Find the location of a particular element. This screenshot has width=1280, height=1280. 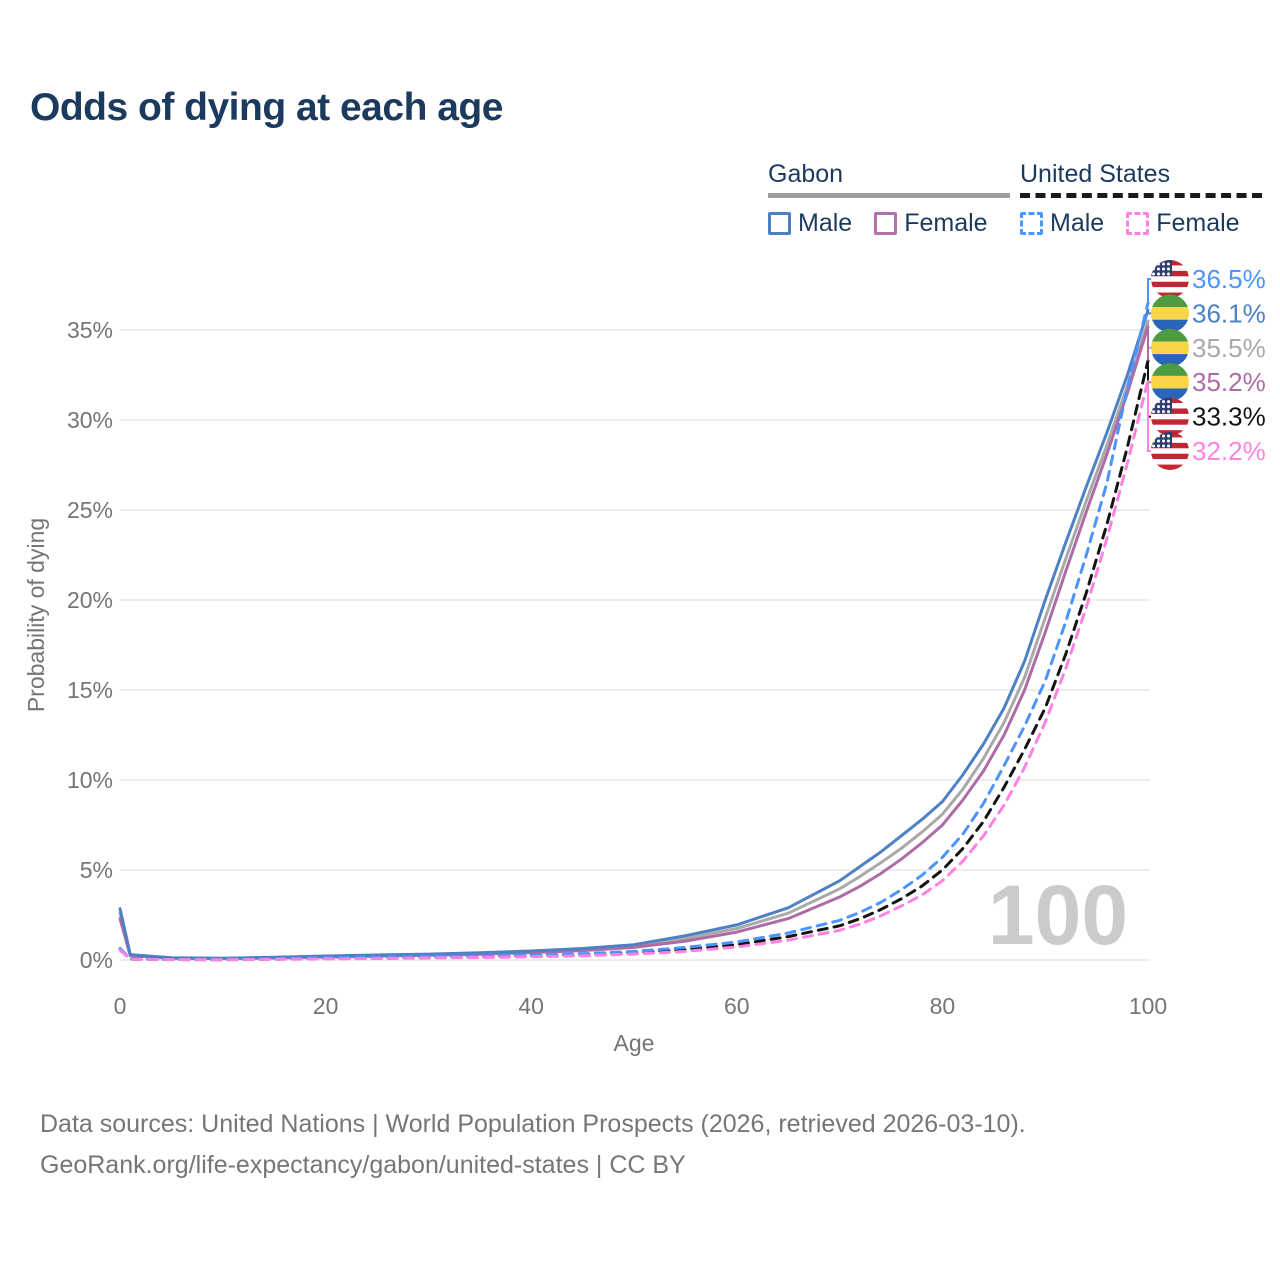

end-value-label-gabon-male: 36.1% is located at coordinates (1229, 313).